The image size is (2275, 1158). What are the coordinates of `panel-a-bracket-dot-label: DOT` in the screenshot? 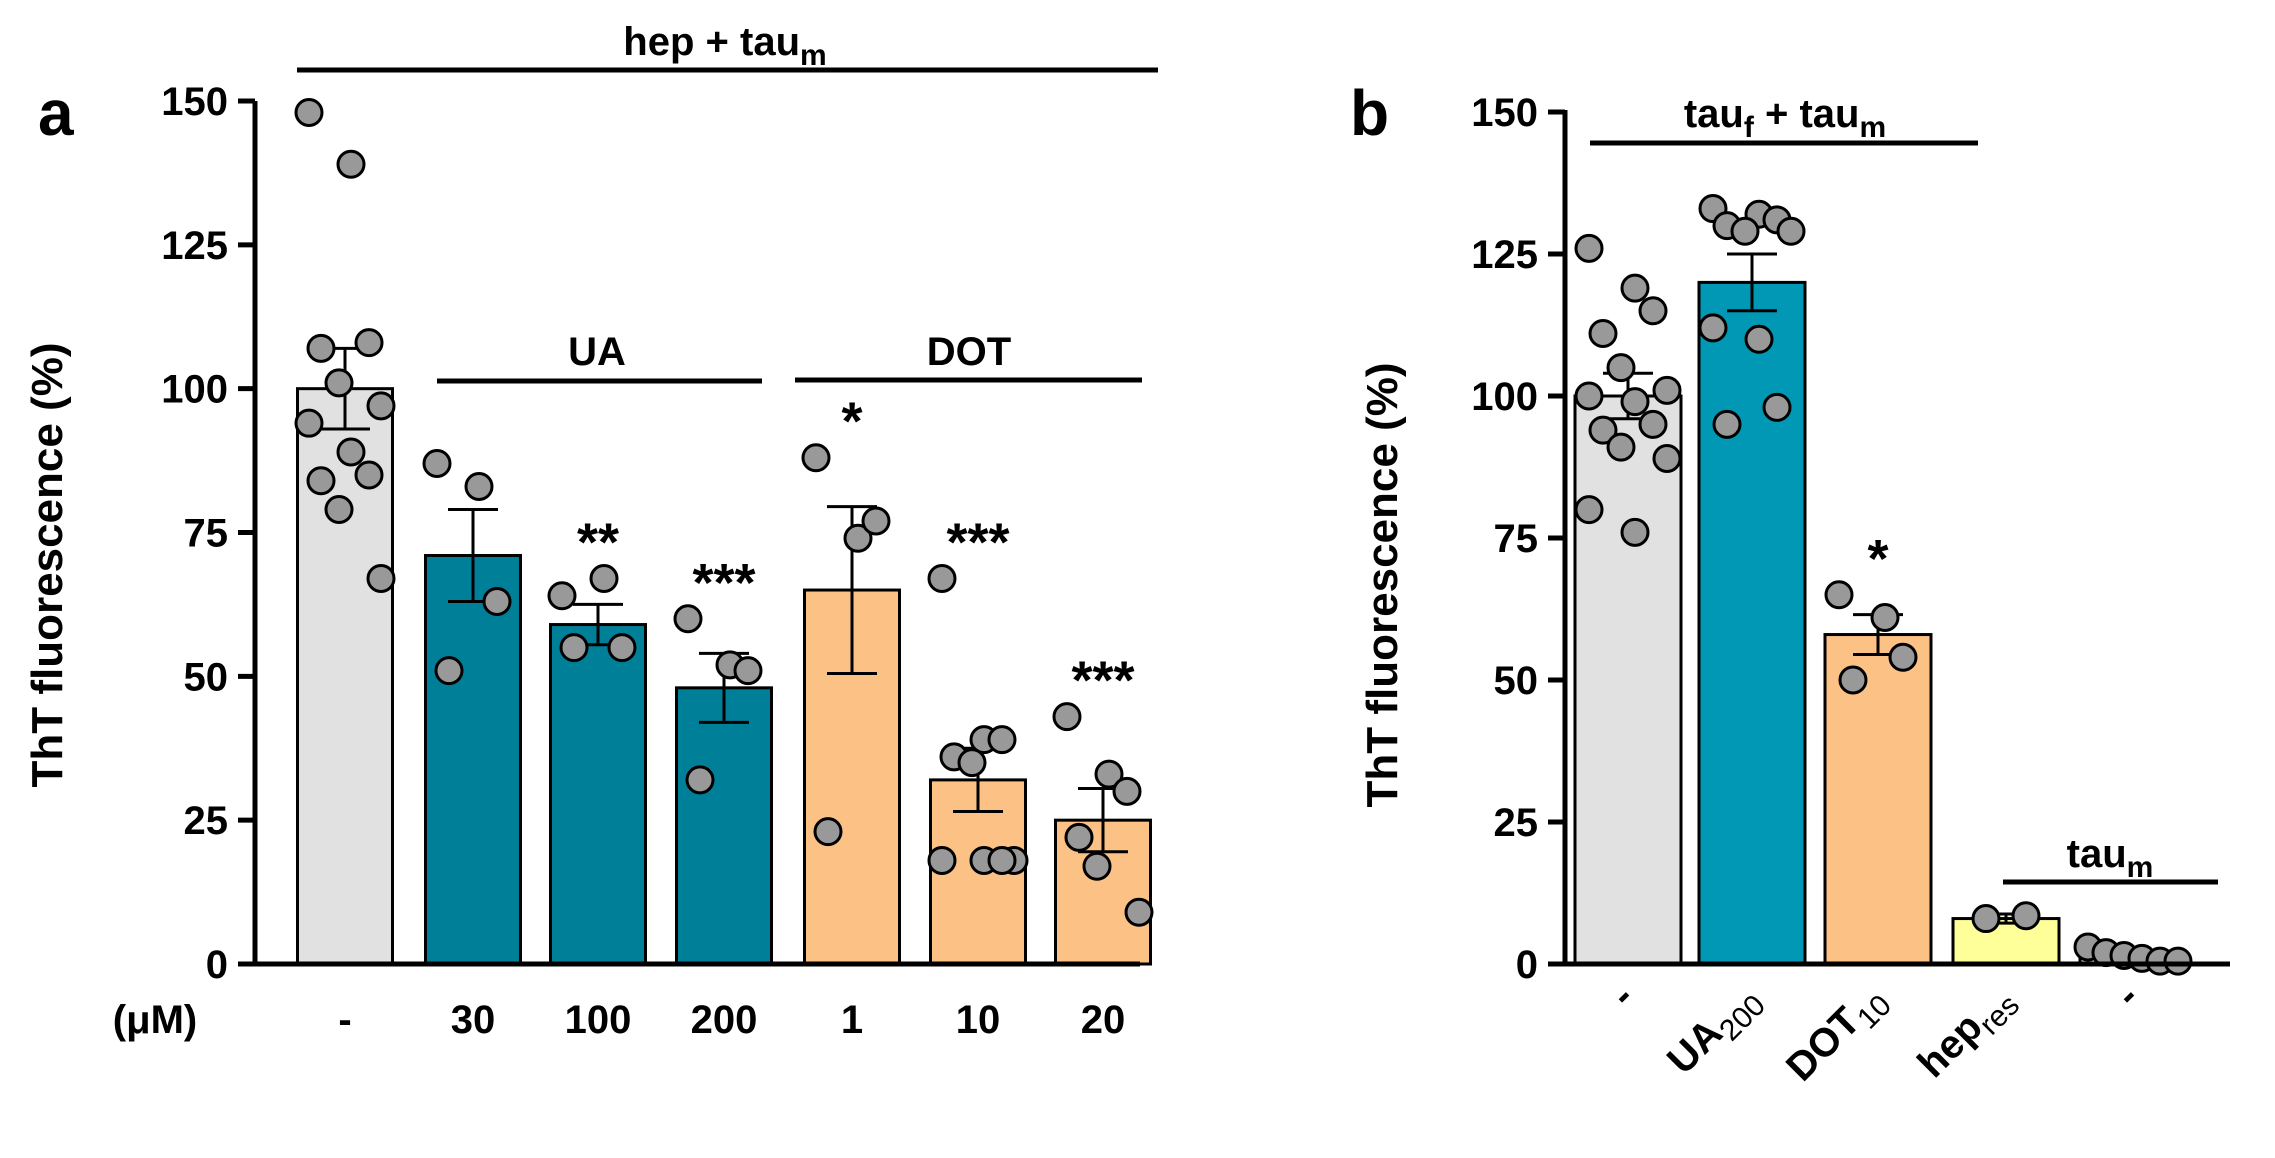 It's located at (969, 352).